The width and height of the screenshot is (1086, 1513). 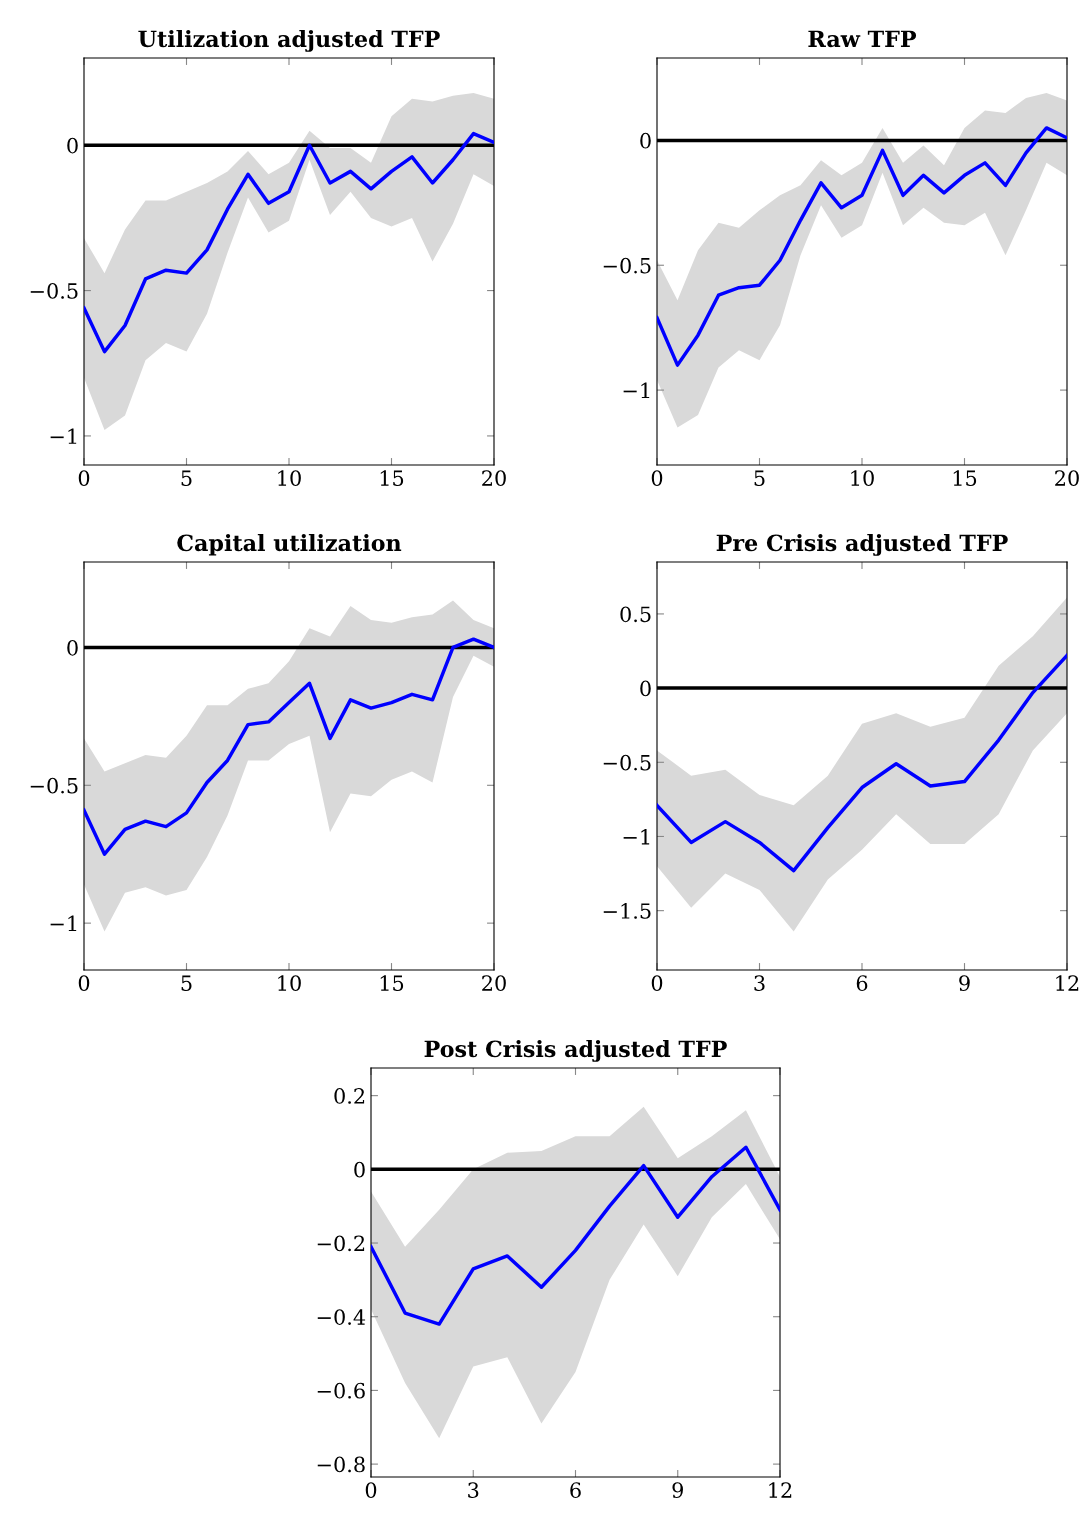 What do you see at coordinates (627, 911) in the screenshot?
I see `y-tick-label: −1.5` at bounding box center [627, 911].